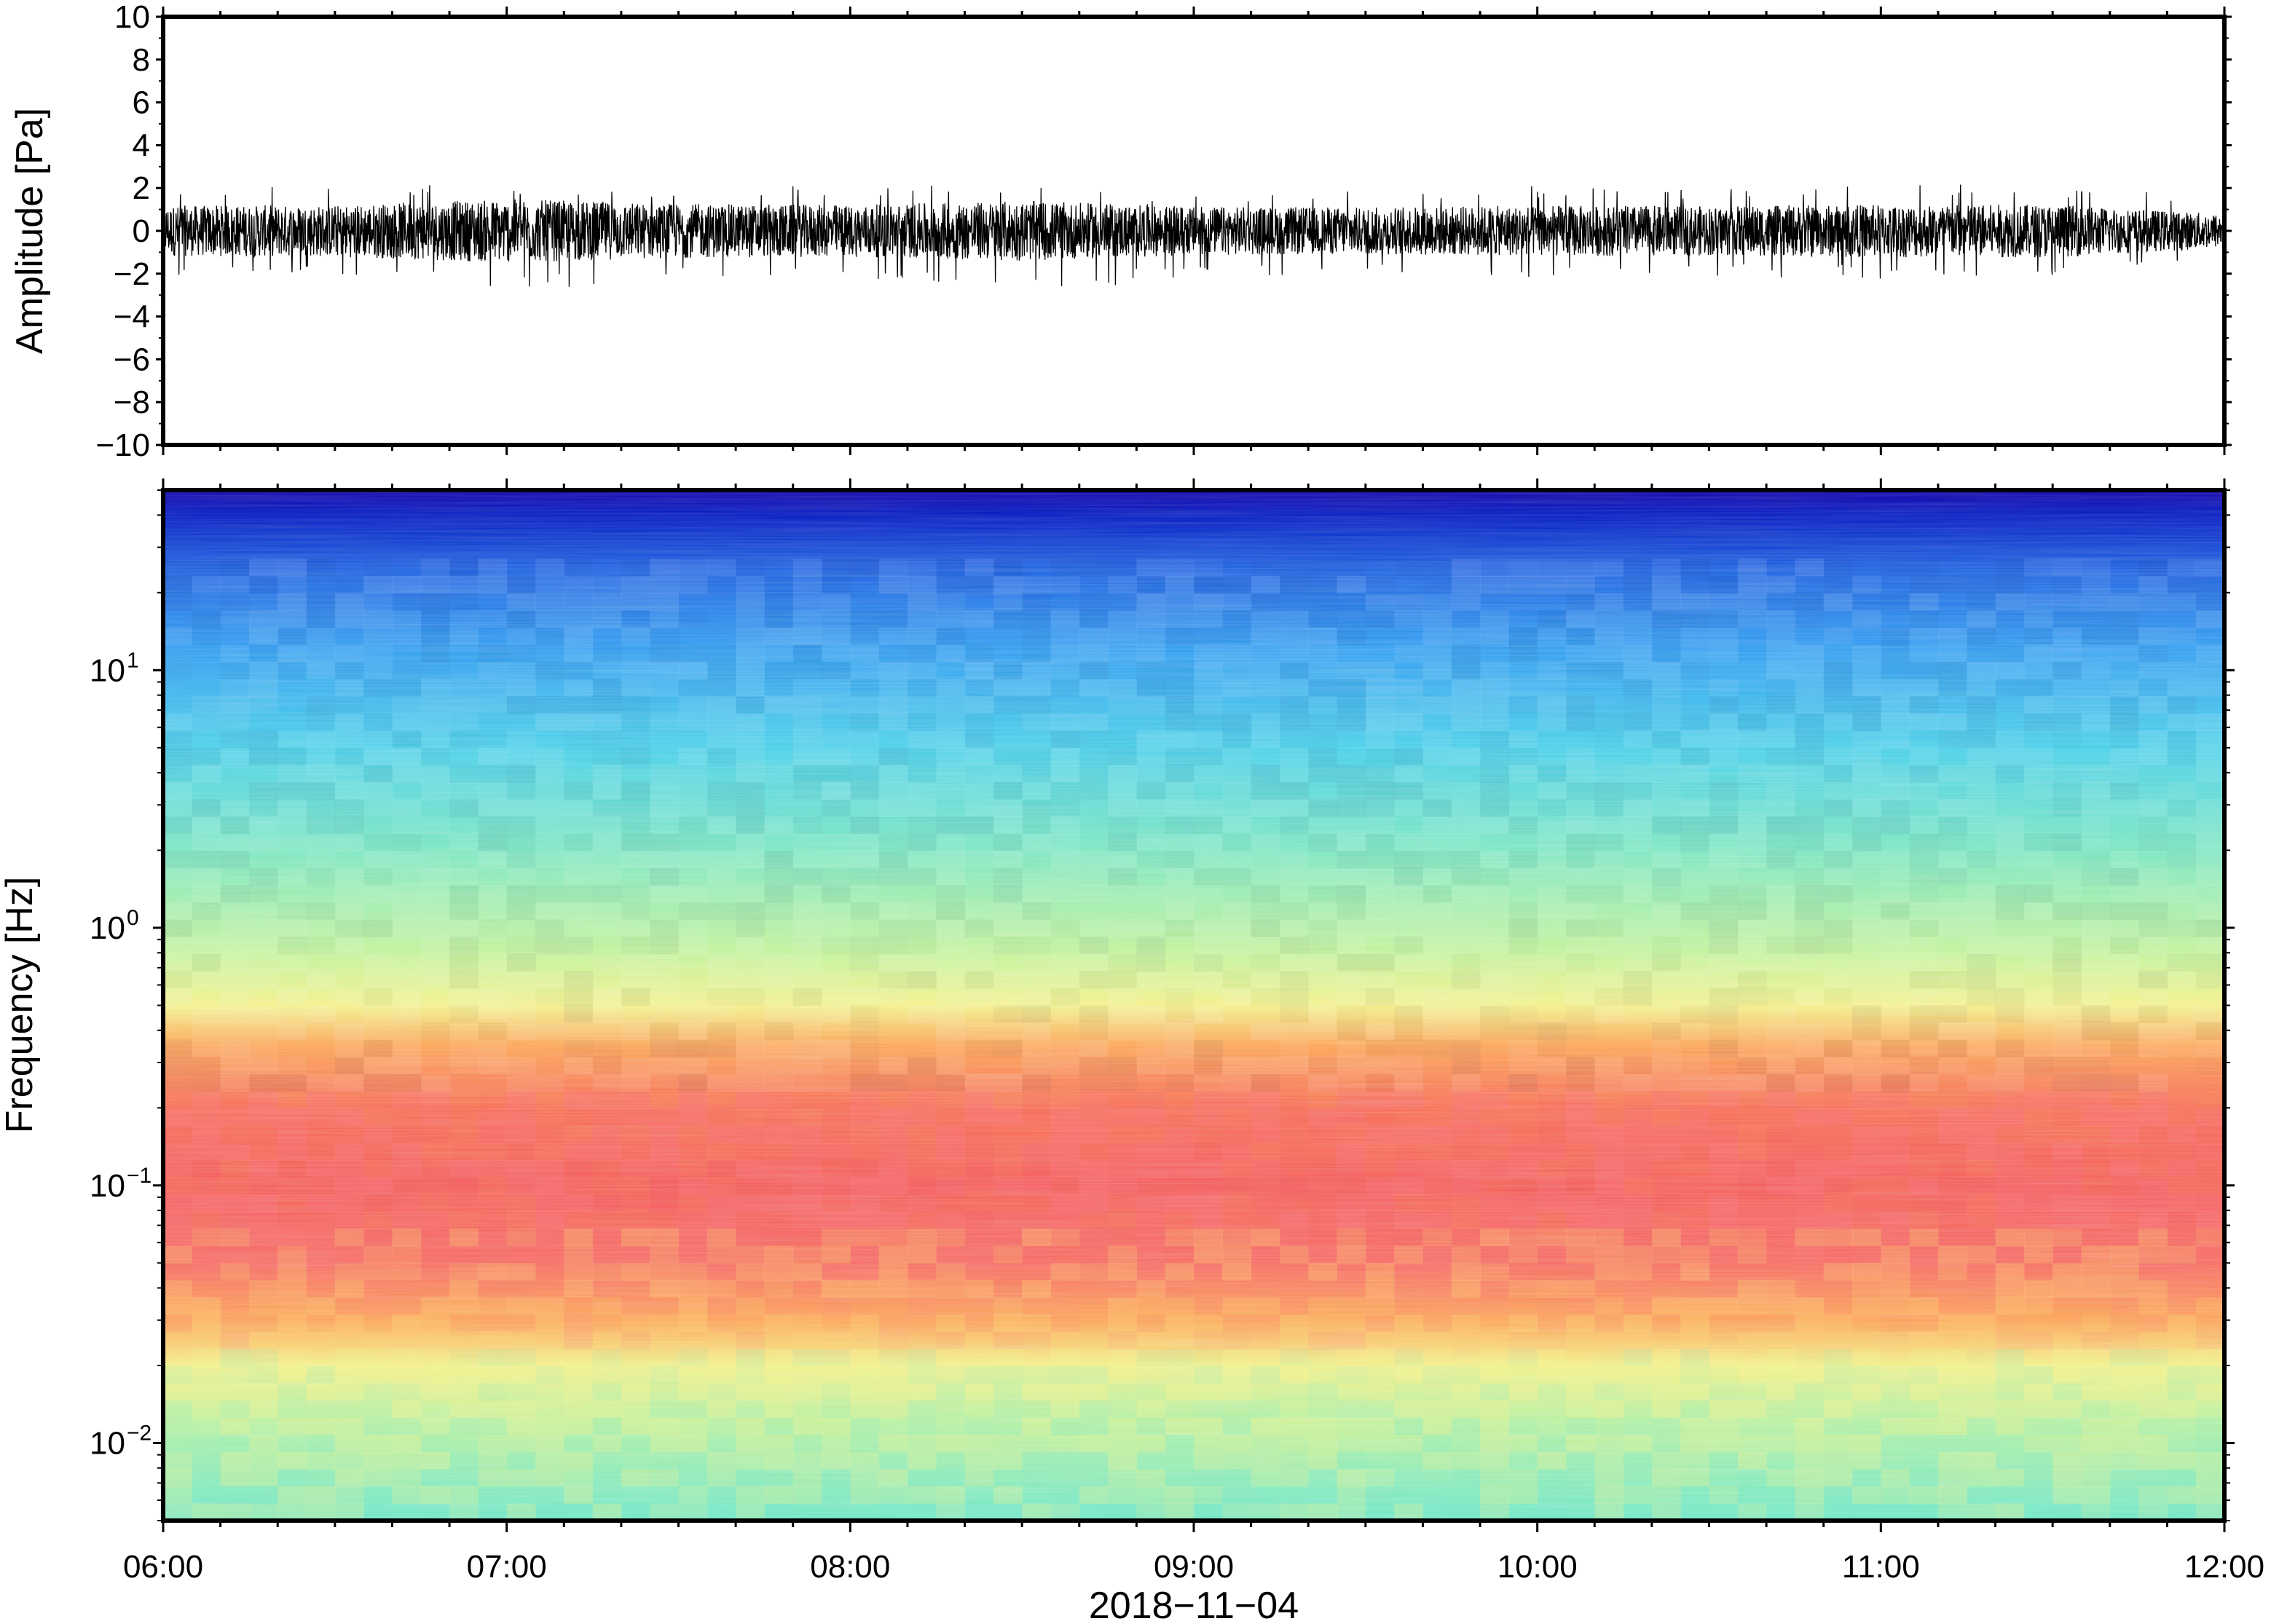 The width and height of the screenshot is (2271, 1624). What do you see at coordinates (122, 445) in the screenshot?
I see `waveform-y-tick-label: −10` at bounding box center [122, 445].